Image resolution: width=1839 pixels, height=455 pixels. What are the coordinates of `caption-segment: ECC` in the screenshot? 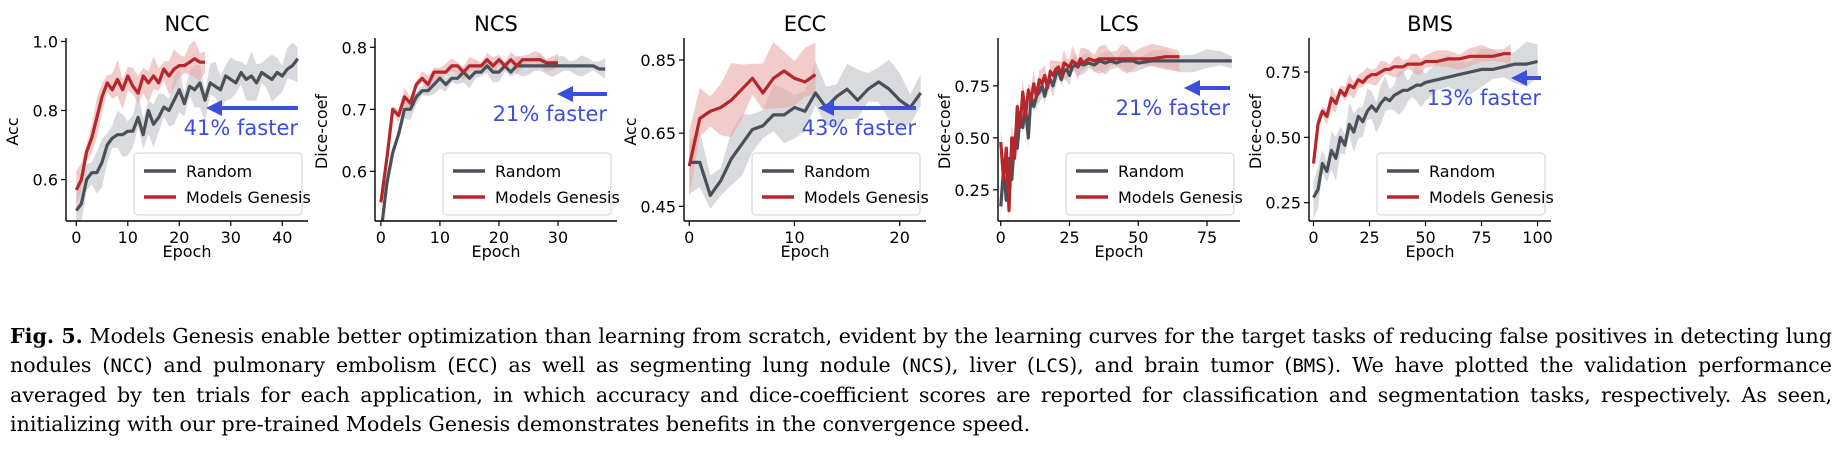 It's located at (472, 366).